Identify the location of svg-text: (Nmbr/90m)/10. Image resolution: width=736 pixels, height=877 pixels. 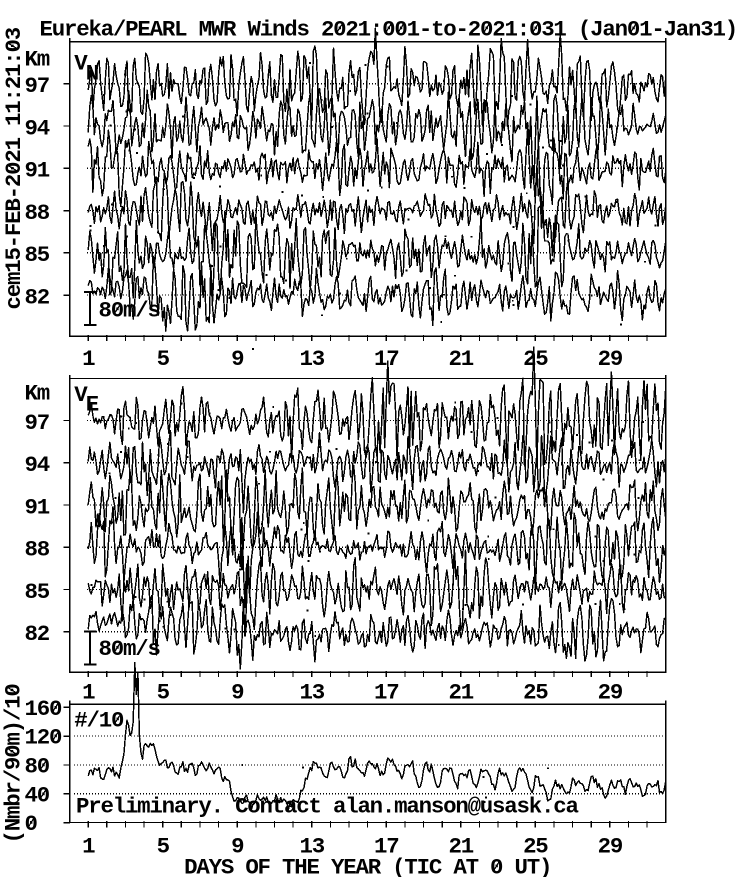
(14, 764).